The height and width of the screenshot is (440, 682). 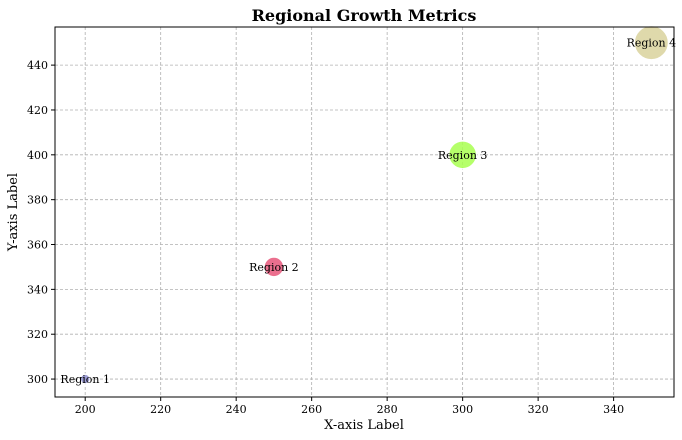 I want to click on y-tick-label: 380, so click(x=37, y=200).